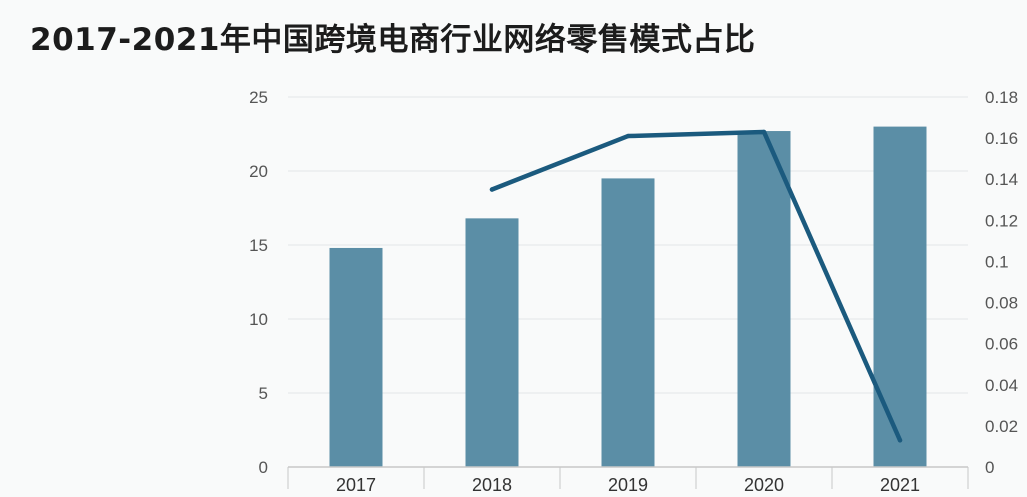 Image resolution: width=1027 pixels, height=497 pixels. I want to click on x-tick-label: 2020, so click(764, 485).